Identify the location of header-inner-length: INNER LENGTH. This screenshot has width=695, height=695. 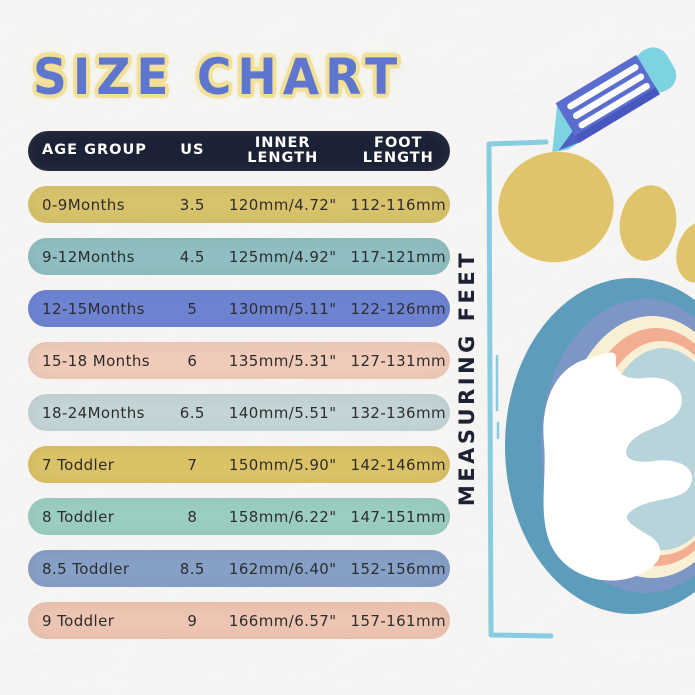
(283, 150).